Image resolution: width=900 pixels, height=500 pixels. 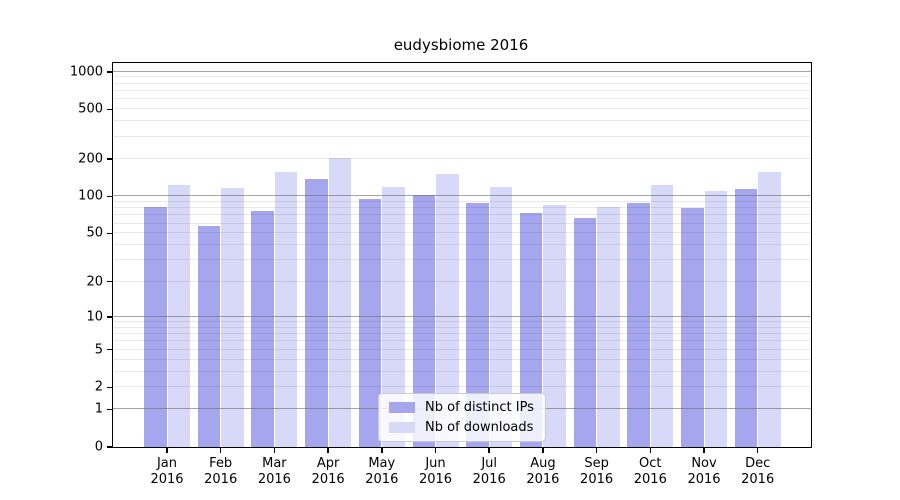 I want to click on x-tick-mar, so click(x=274, y=450).